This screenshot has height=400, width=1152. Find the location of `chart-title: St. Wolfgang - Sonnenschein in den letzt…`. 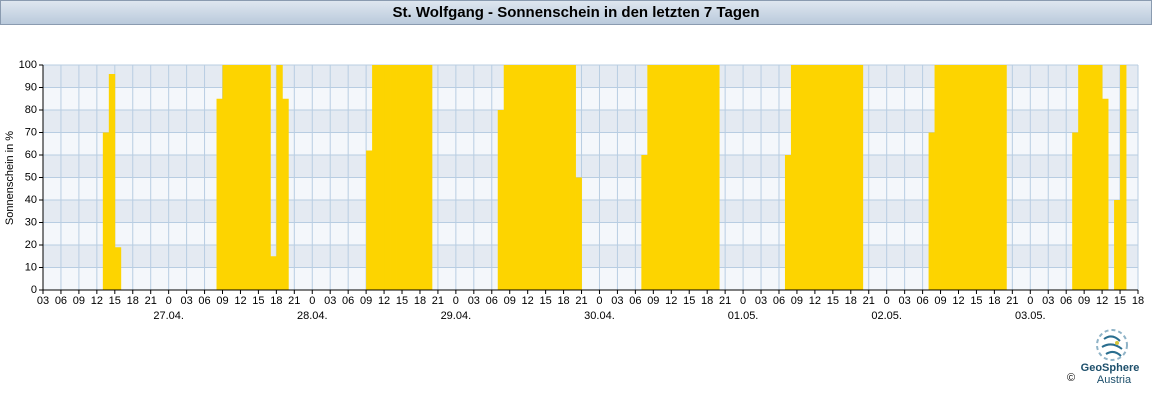

chart-title: St. Wolfgang - Sonnenschein in den letzt… is located at coordinates (576, 12).